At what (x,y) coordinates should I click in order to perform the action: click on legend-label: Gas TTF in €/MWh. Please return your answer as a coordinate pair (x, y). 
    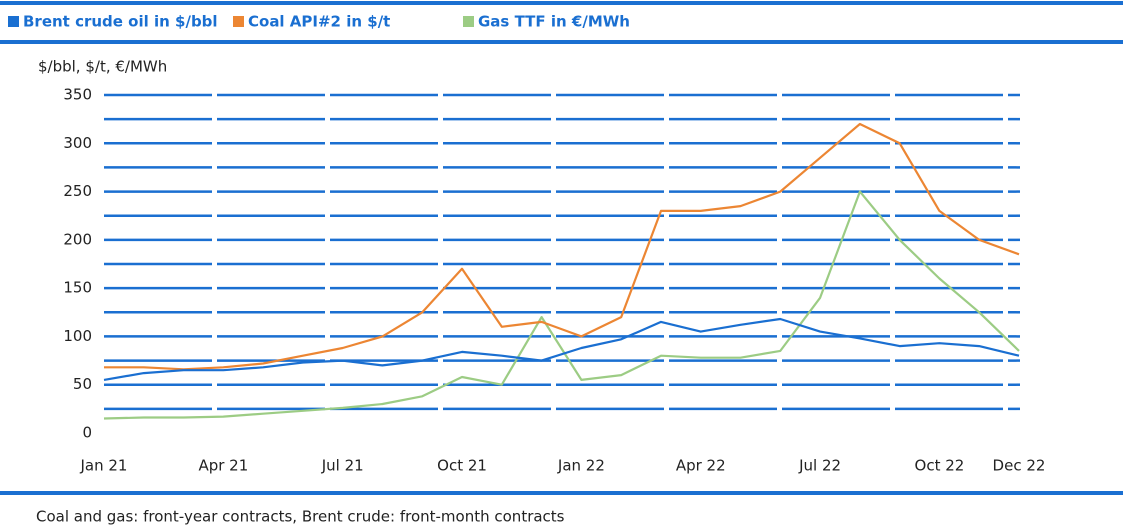
    Looking at the image, I should click on (554, 22).